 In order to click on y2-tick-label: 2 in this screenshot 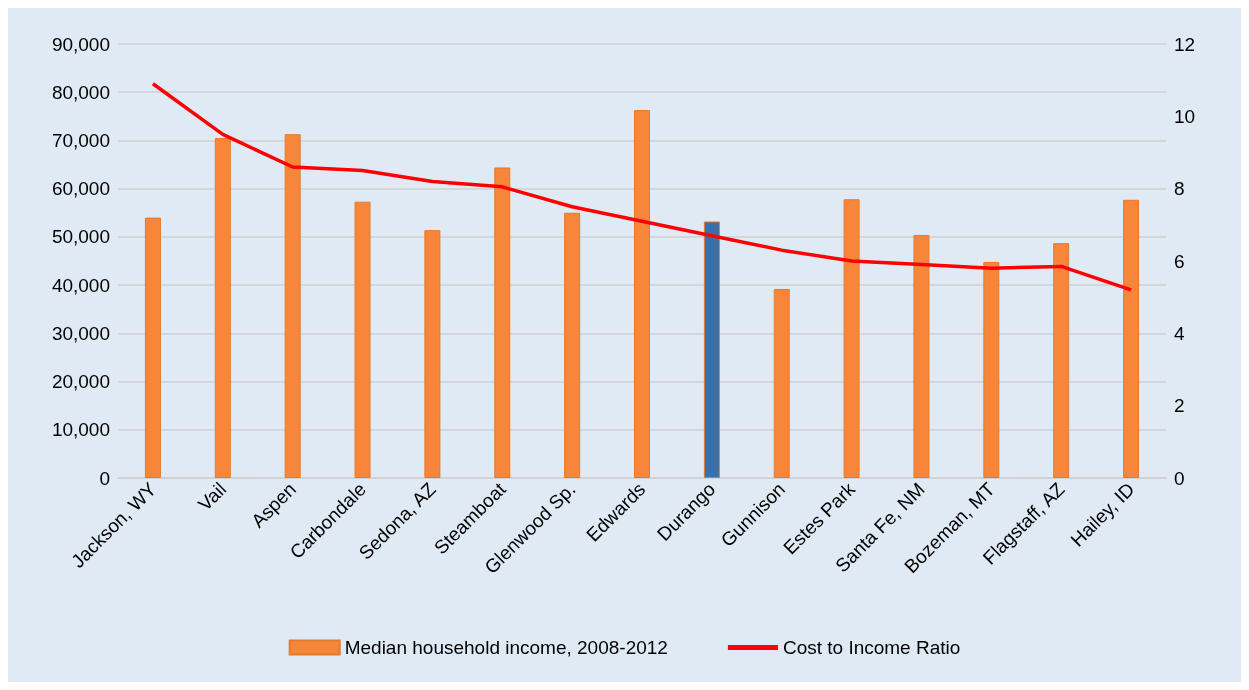, I will do `click(1179, 406)`.